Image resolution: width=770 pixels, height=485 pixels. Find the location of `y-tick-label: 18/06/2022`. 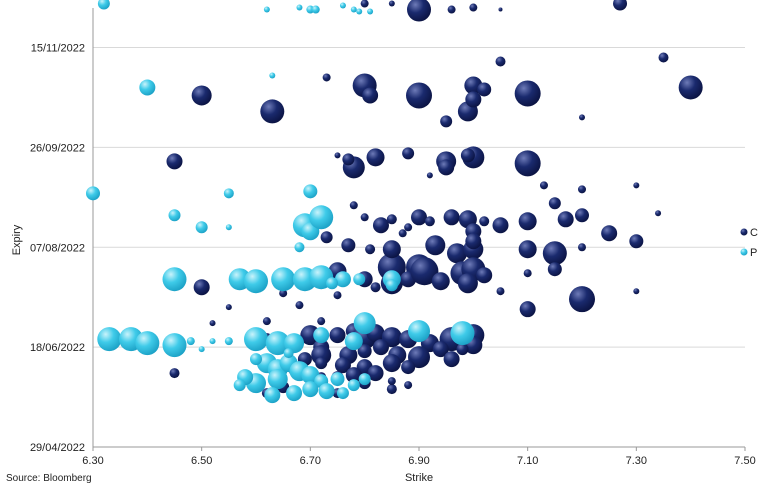

y-tick-label: 18/06/2022 is located at coordinates (57, 348).